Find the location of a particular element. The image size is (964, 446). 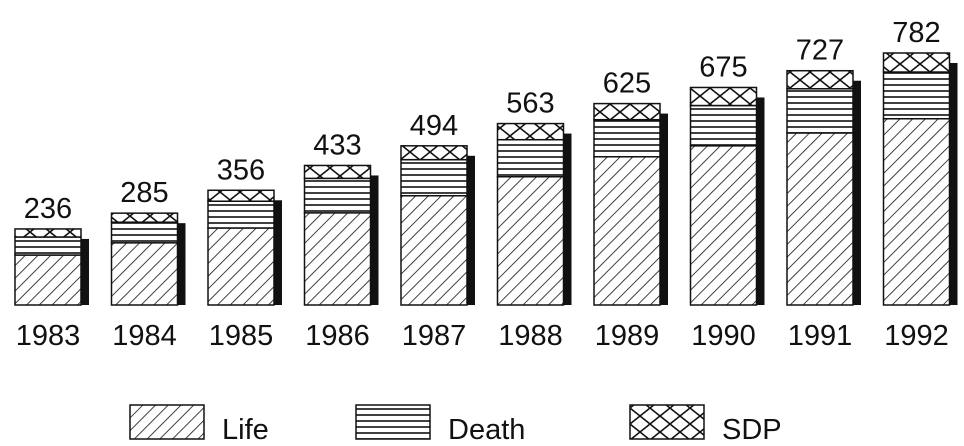

x-tick-label: 1984 is located at coordinates (144, 336).